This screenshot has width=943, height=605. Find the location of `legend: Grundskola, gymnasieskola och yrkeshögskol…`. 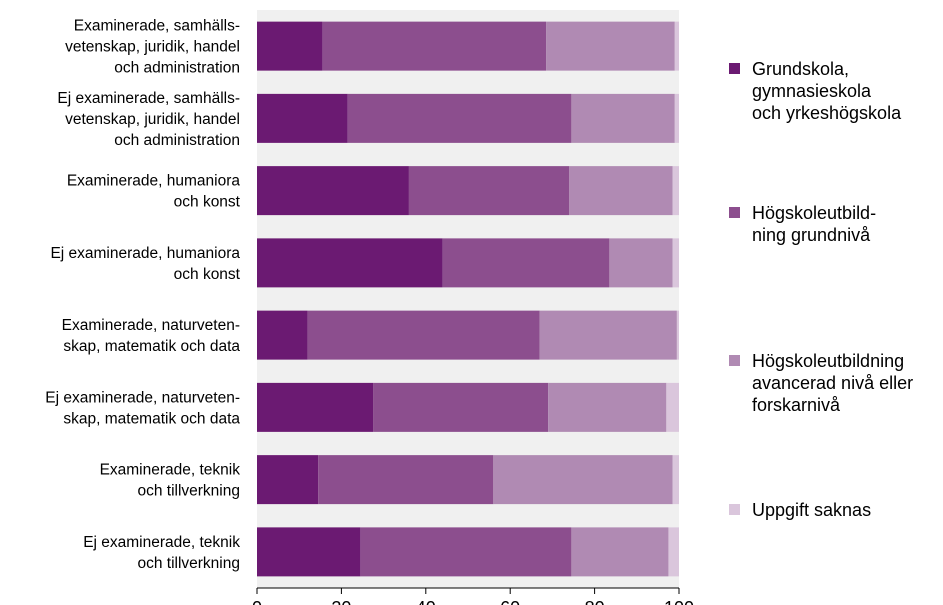

legend: Grundskola, gymnasieskola och yrkeshögskol… is located at coordinates (821, 289).